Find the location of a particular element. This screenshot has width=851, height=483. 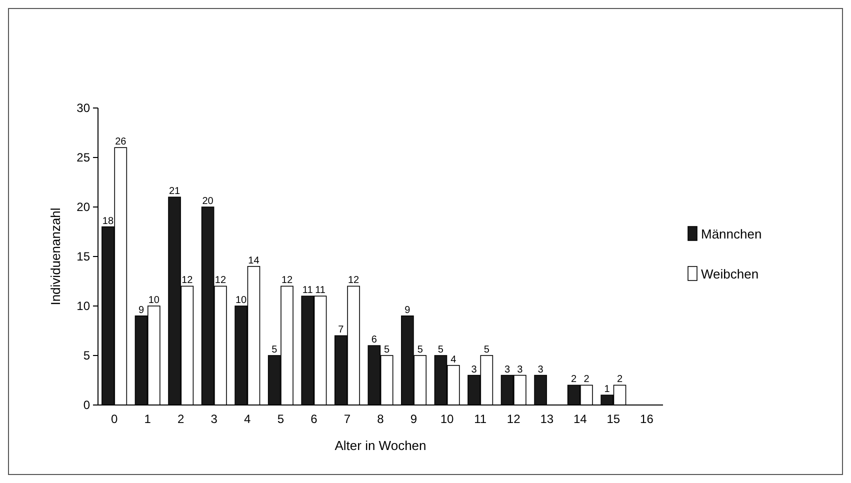

y-tick-label: 0 is located at coordinates (86, 405).